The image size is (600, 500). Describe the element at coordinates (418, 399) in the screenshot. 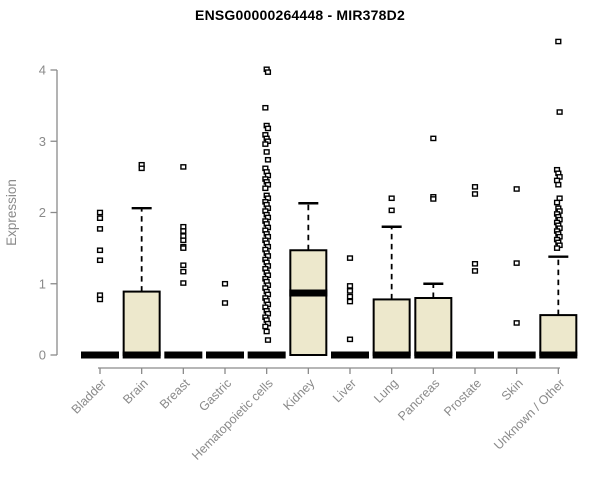

I see `x-tick-label: Pancreas` at that location.